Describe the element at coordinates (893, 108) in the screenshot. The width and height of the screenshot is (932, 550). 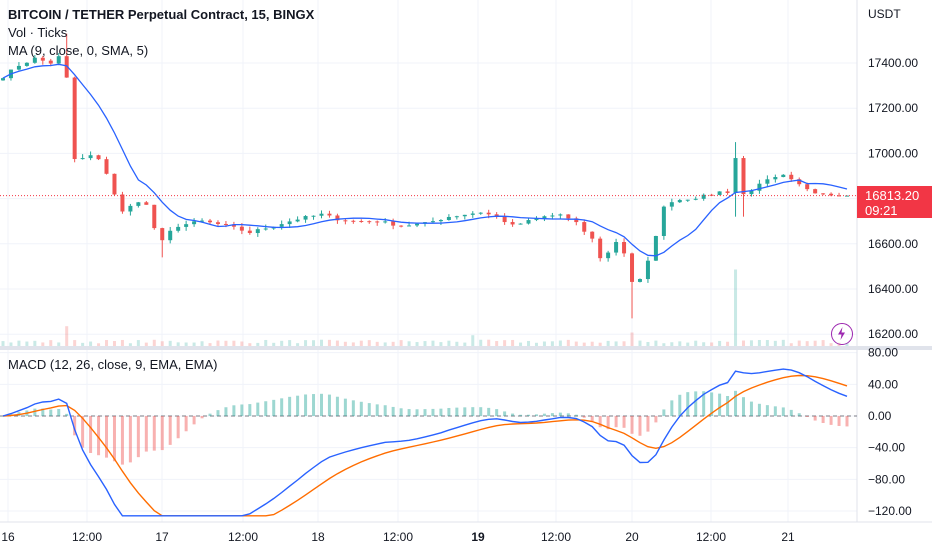
I see `price-tick-label: 17200.00` at that location.